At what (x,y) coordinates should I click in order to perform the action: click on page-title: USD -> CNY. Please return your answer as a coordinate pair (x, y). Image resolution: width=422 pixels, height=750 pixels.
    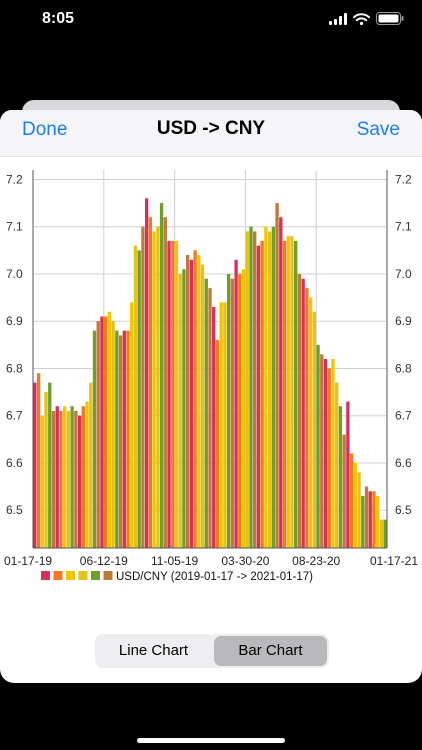
    Looking at the image, I should click on (211, 128).